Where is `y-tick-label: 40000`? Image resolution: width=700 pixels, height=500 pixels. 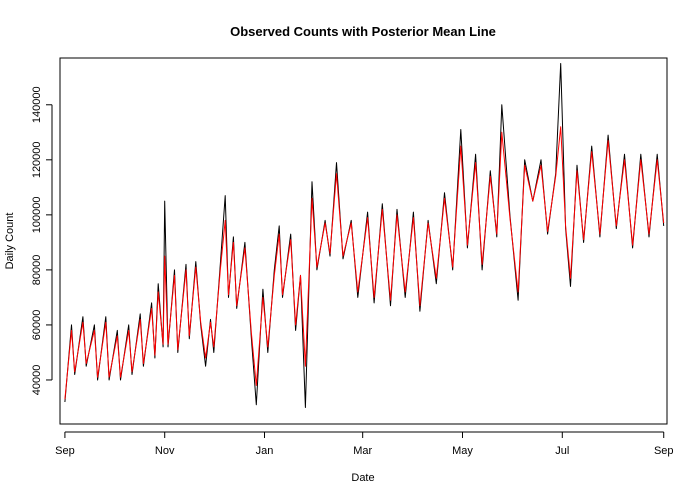
y-tick-label: 40000 is located at coordinates (37, 380).